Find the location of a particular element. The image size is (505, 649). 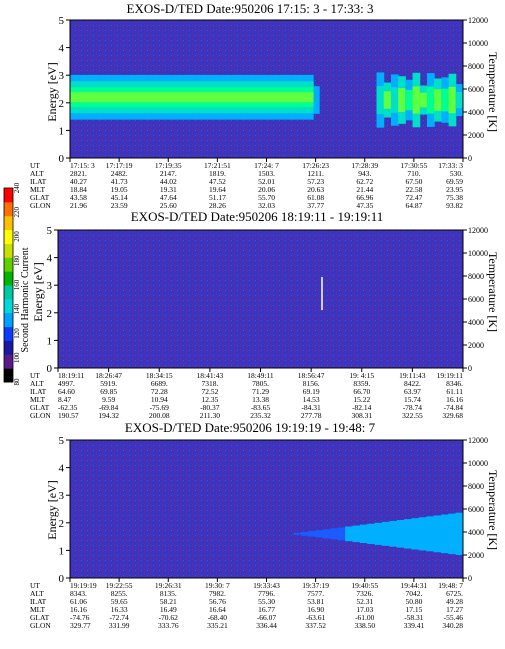

table-cell: 16.49 is located at coordinates (168, 609).